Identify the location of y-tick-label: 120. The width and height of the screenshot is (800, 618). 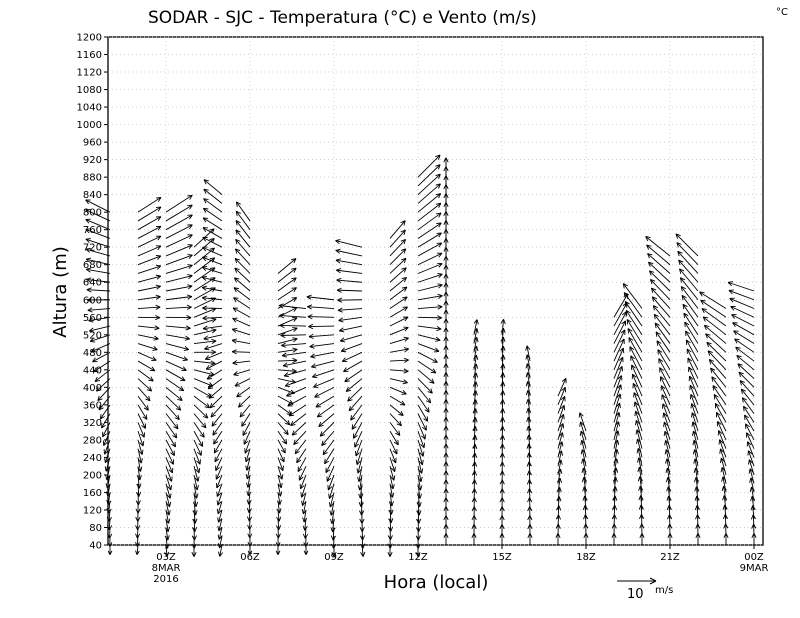
(92, 510).